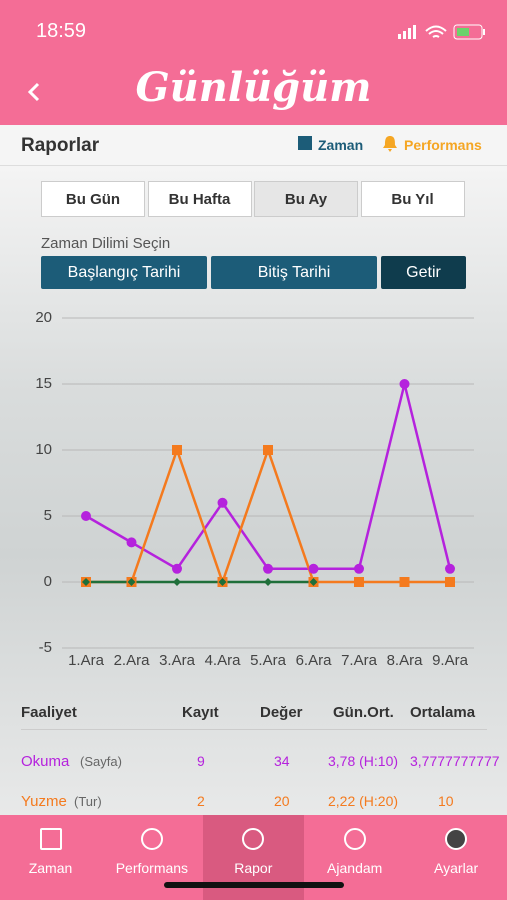 This screenshot has height=900, width=507. Describe the element at coordinates (50, 868) in the screenshot. I see `nav-label: Zaman` at that location.